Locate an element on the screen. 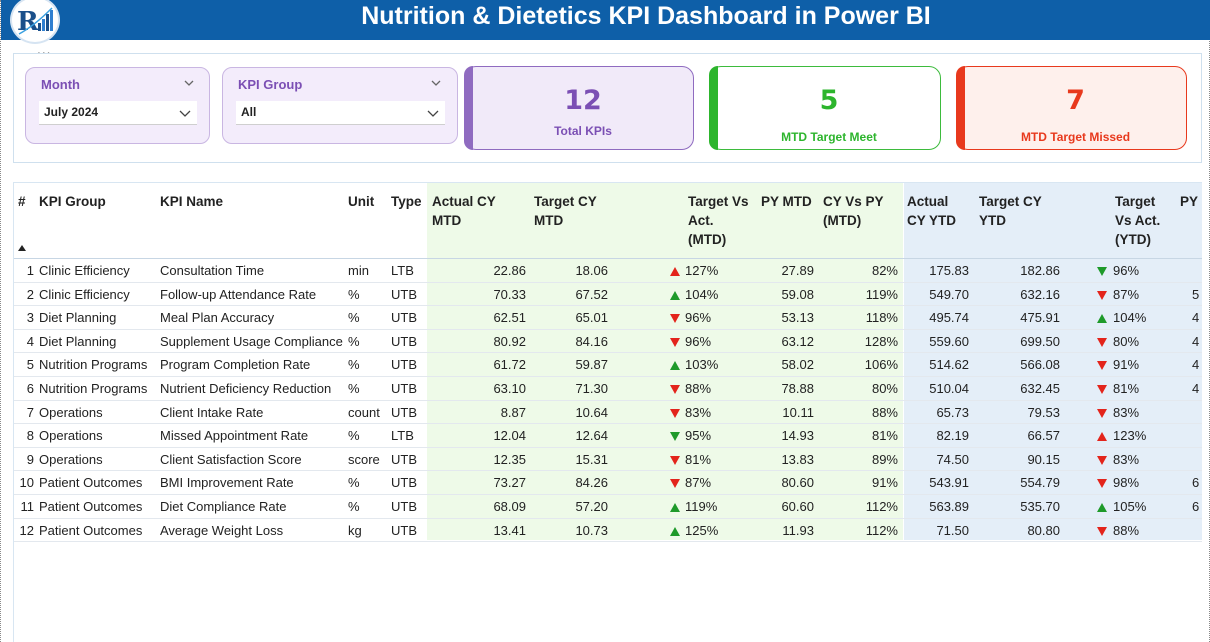 Image resolution: width=1210 pixels, height=642 pixels. column-header-unit: Unit is located at coordinates (361, 201).